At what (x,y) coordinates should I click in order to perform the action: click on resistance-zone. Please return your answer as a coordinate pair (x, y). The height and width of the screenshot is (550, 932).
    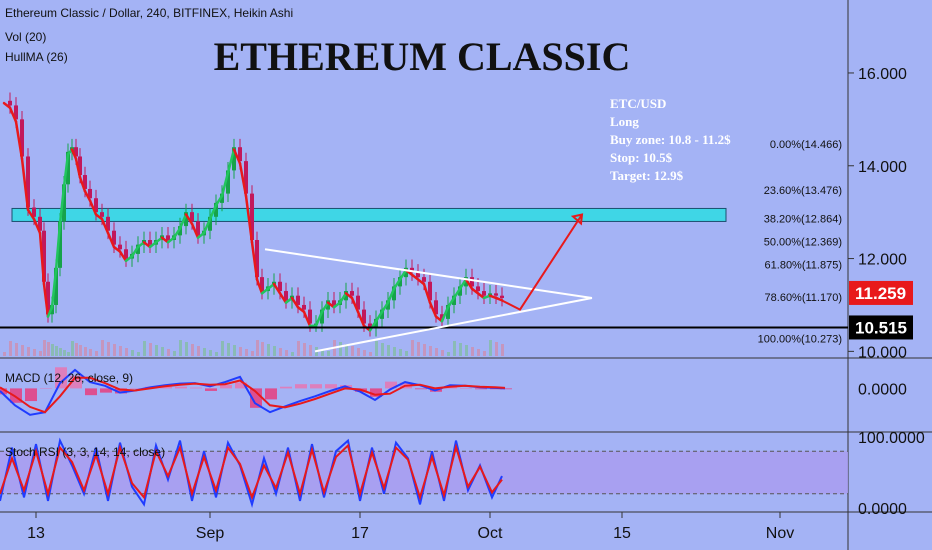
    Looking at the image, I should click on (369, 214).